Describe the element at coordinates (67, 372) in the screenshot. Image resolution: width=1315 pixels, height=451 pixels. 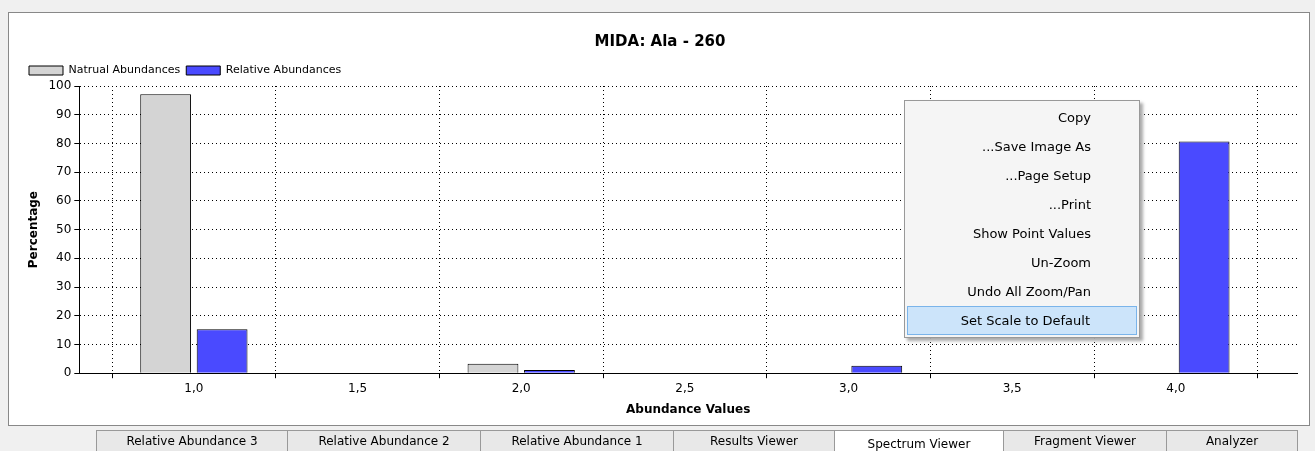
I see `y-tick-label: 0` at that location.